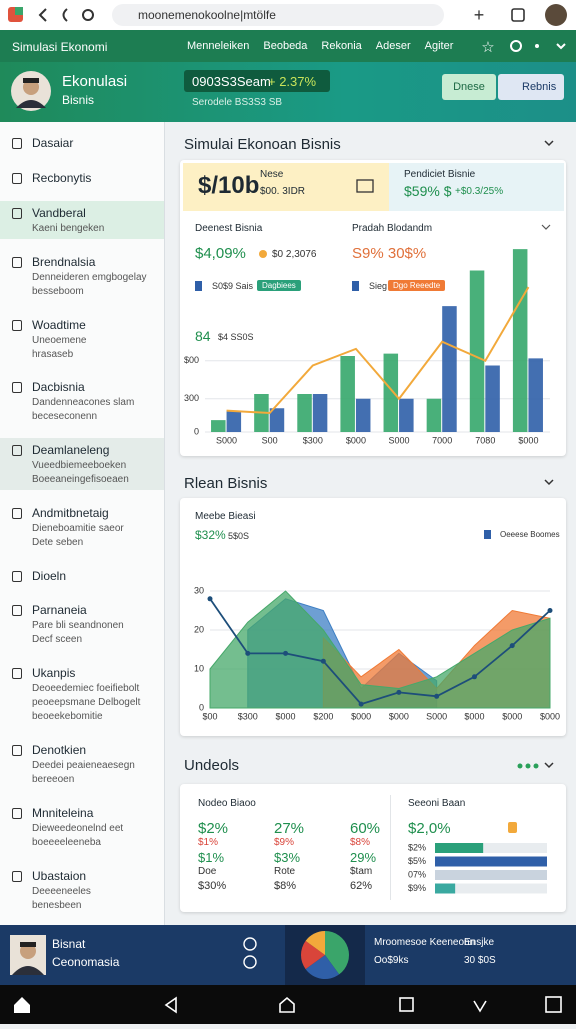 This screenshot has width=576, height=1029. I want to click on brand: Simulasi Ekonomi, so click(60, 47).